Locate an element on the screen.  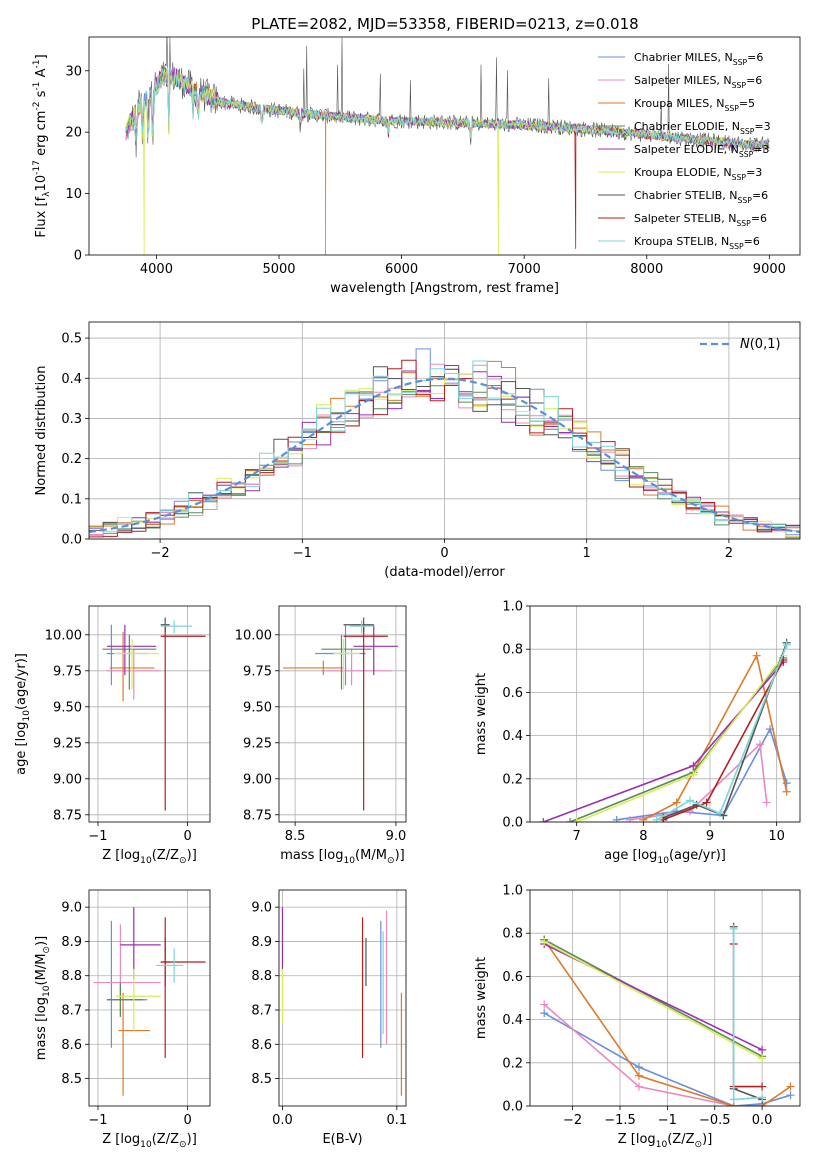
y-axis-label: Flux [fλ10-17 erg cm-2 s-1 A-1] is located at coordinates (42, 145).